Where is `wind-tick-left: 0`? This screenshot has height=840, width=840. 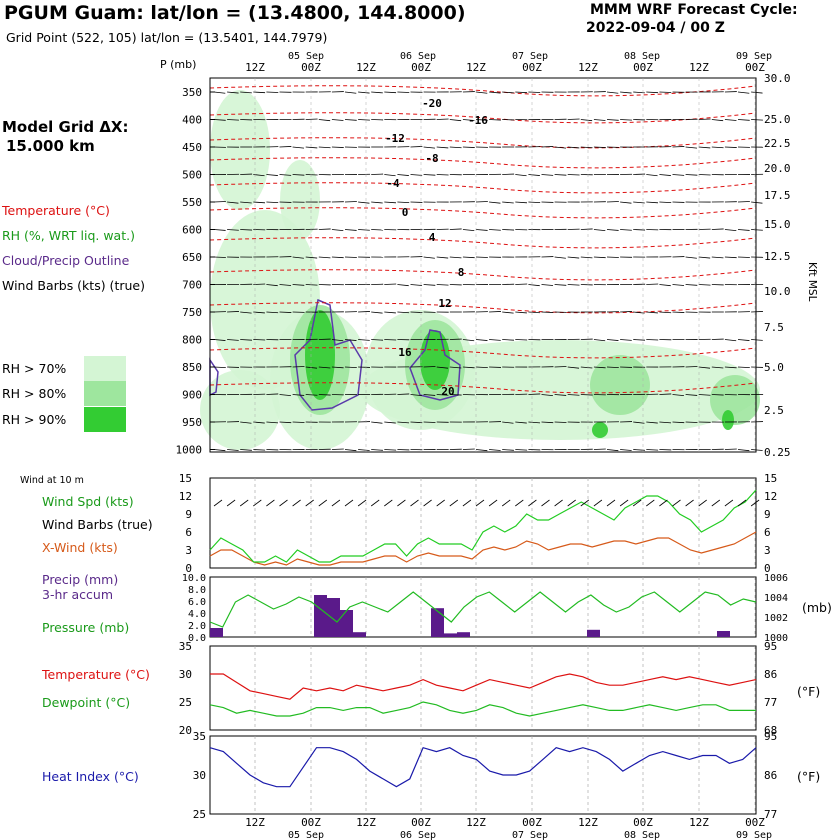 wind-tick-left: 0 is located at coordinates (188, 568).